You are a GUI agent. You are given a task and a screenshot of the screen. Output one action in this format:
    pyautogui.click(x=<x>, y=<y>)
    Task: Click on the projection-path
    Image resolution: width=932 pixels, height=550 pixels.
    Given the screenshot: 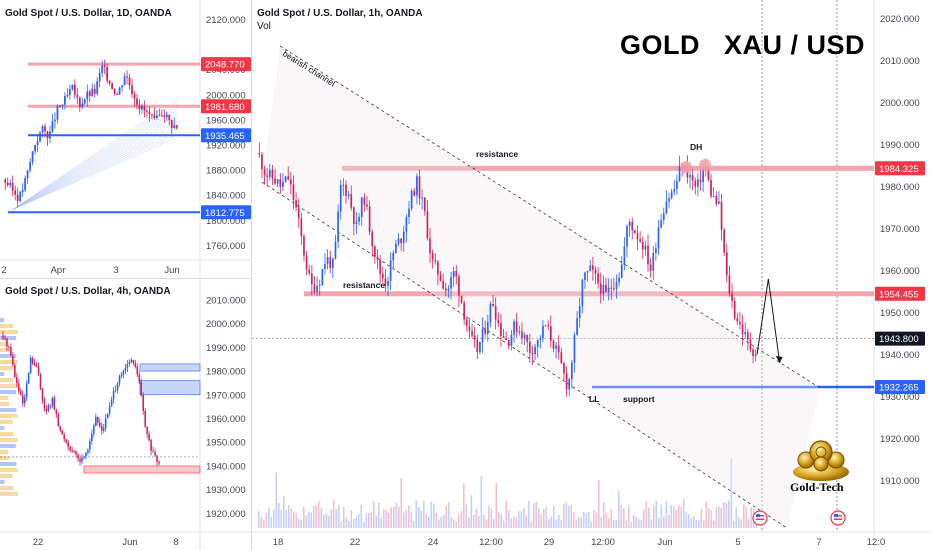 What is the action you would take?
    pyautogui.click(x=768, y=321)
    